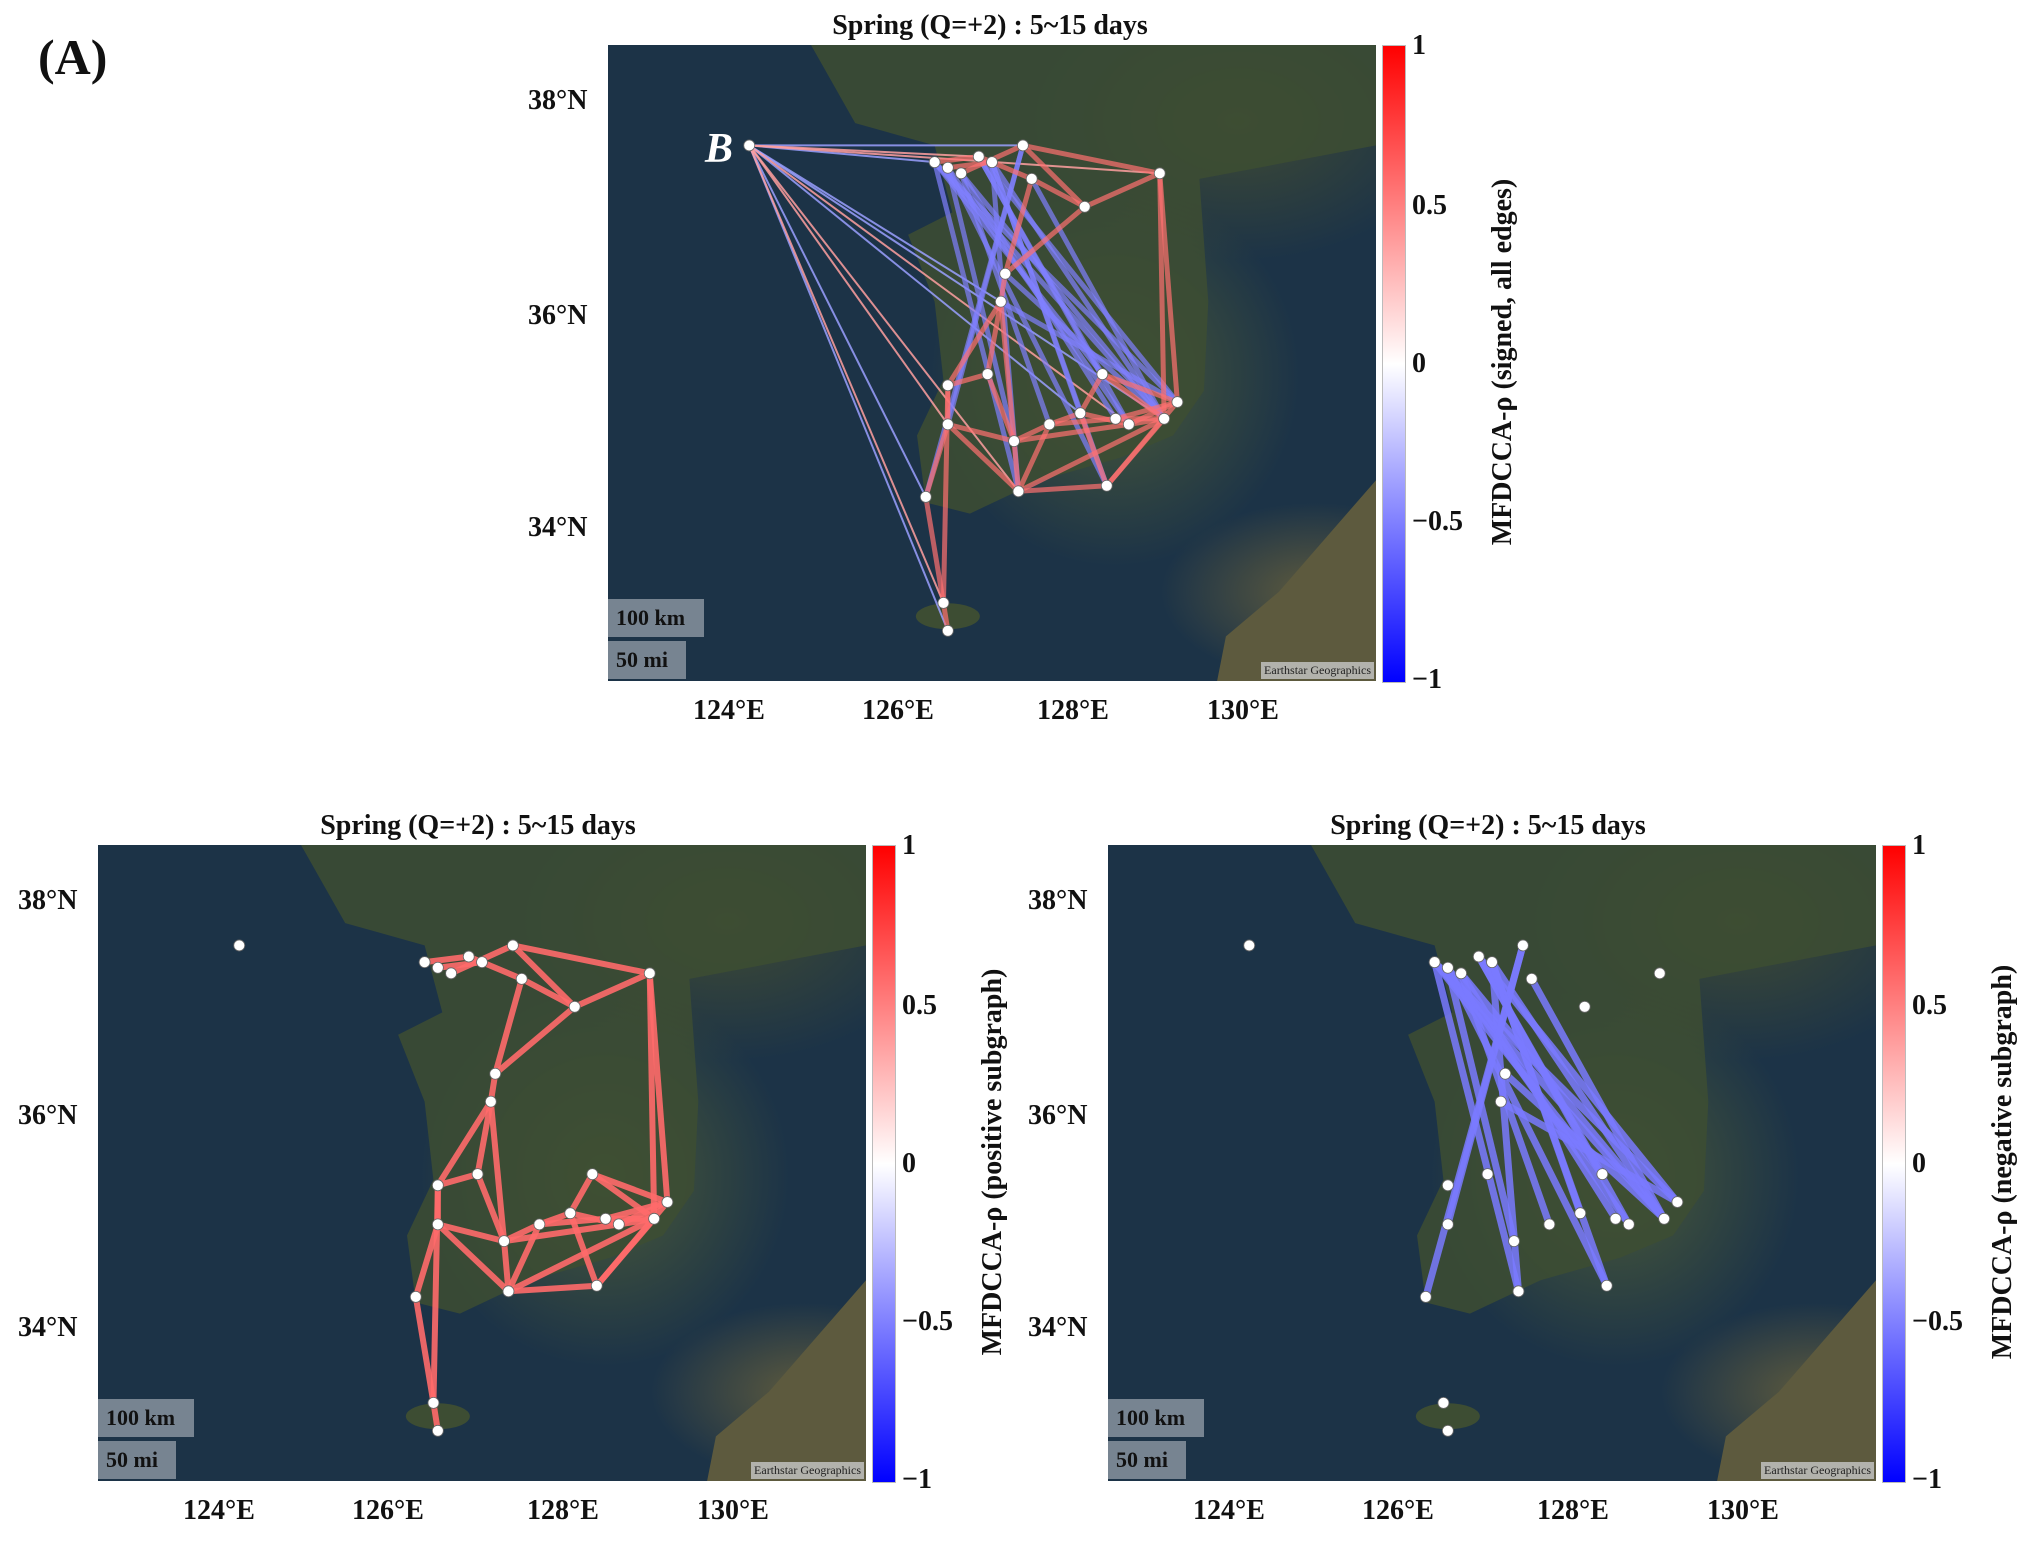 This screenshot has width=2021, height=1545. Describe the element at coordinates (48, 900) in the screenshot. I see `lat-38: 38°N` at that location.